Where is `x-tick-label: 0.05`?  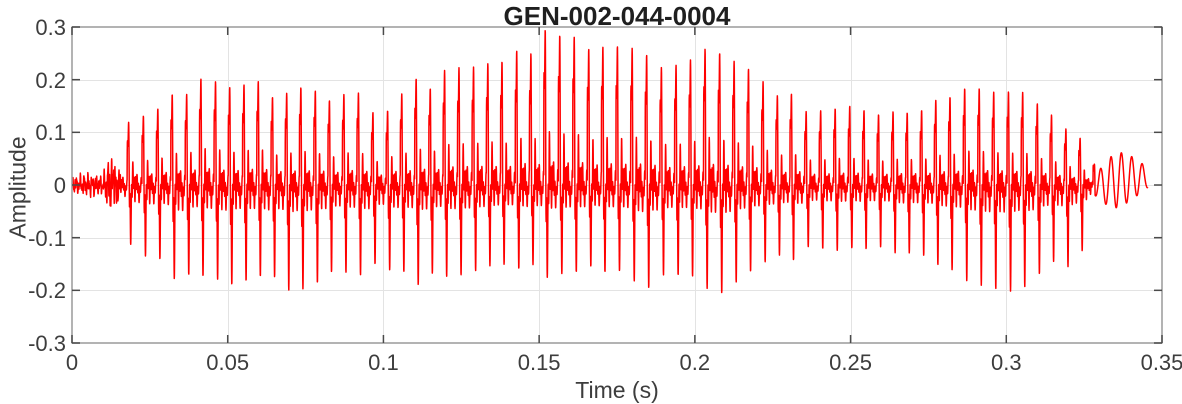
x-tick-label: 0.05 is located at coordinates (228, 362).